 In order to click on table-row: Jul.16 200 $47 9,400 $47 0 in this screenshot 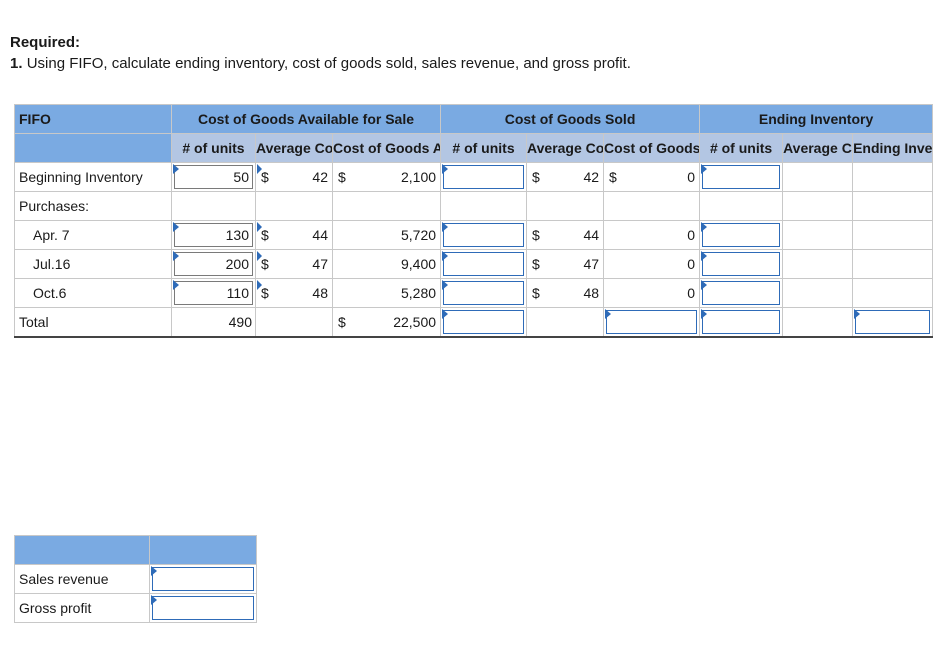, I will do `click(474, 264)`.